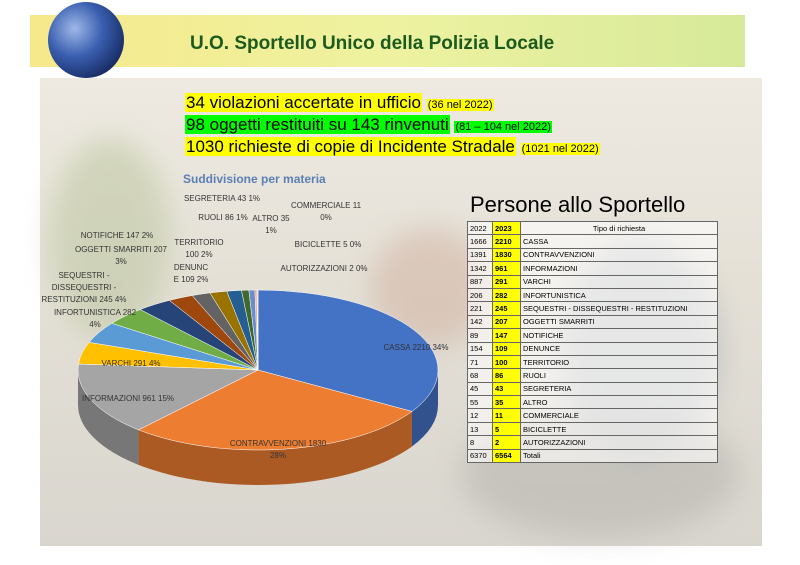 This screenshot has height=565, width=800. Describe the element at coordinates (592, 348) in the screenshot. I see `table-row: 154 109 DENUNCE` at that location.